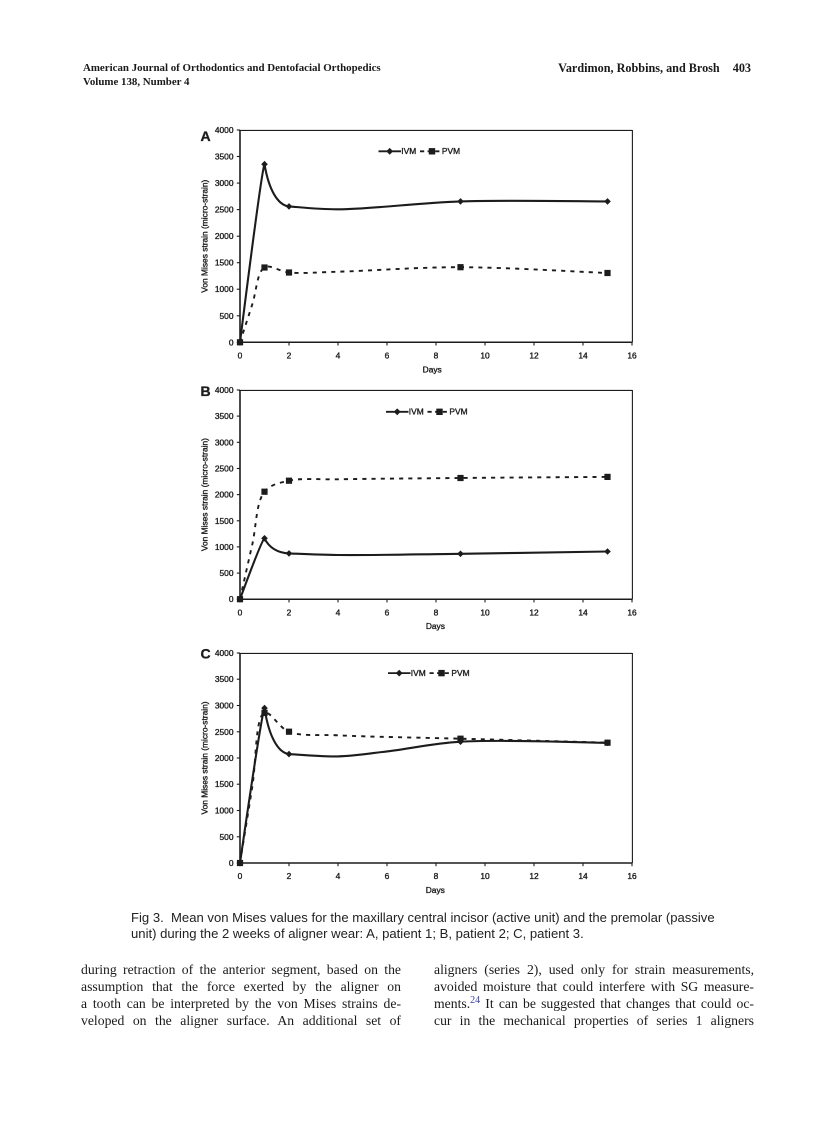 The height and width of the screenshot is (1122, 838). What do you see at coordinates (206, 654) in the screenshot?
I see `svg-text: C` at bounding box center [206, 654].